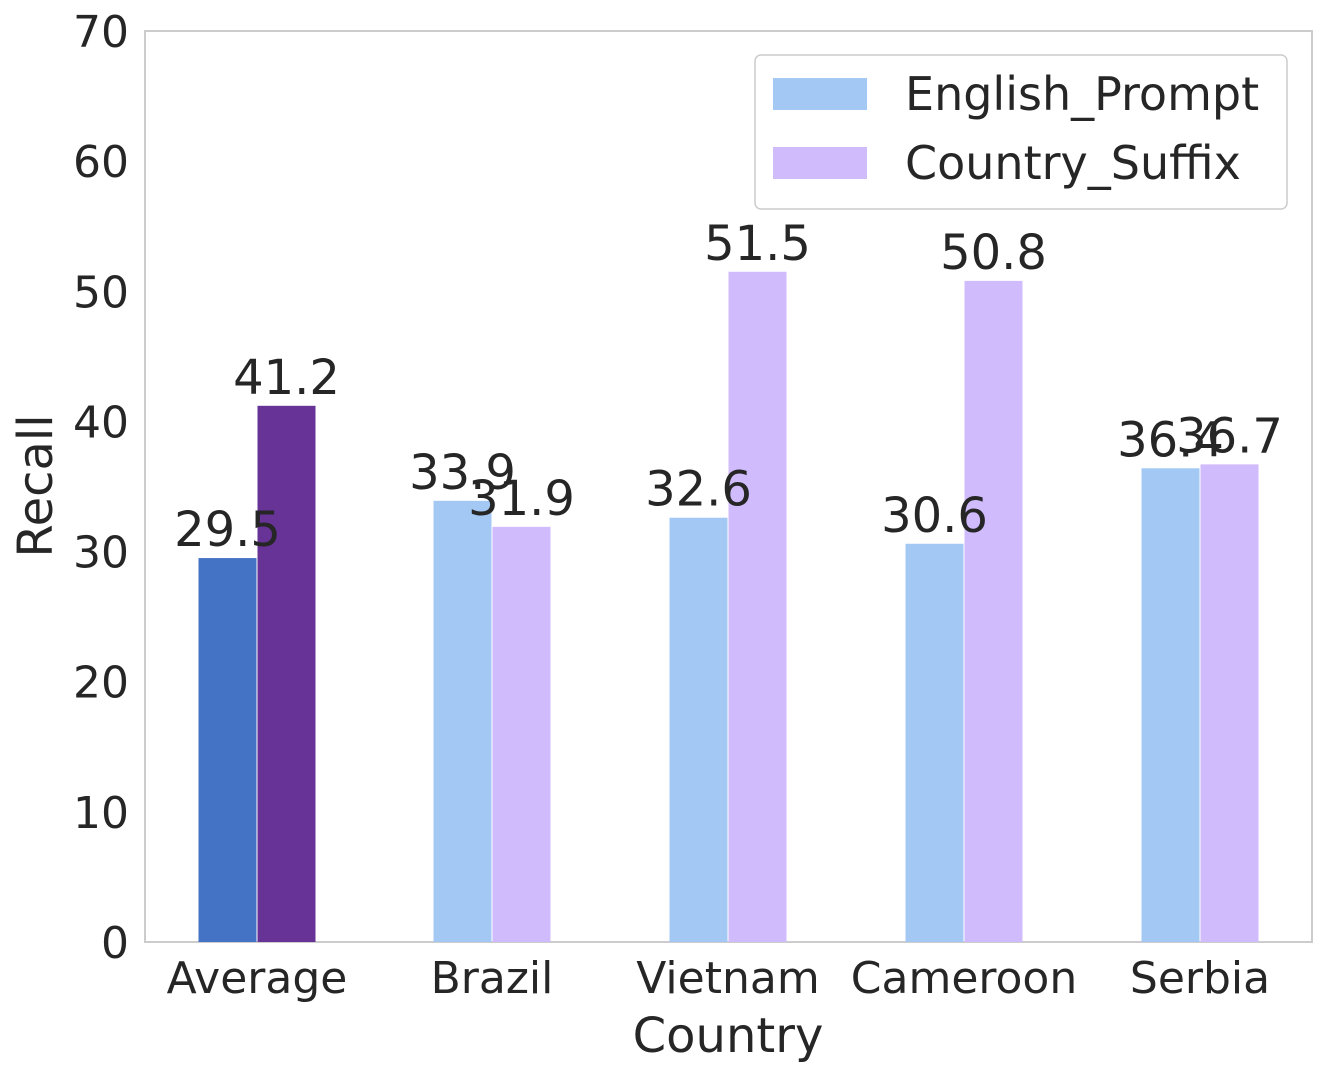 The image size is (1329, 1074). What do you see at coordinates (227, 750) in the screenshot?
I see `bar-english-prompt-average` at bounding box center [227, 750].